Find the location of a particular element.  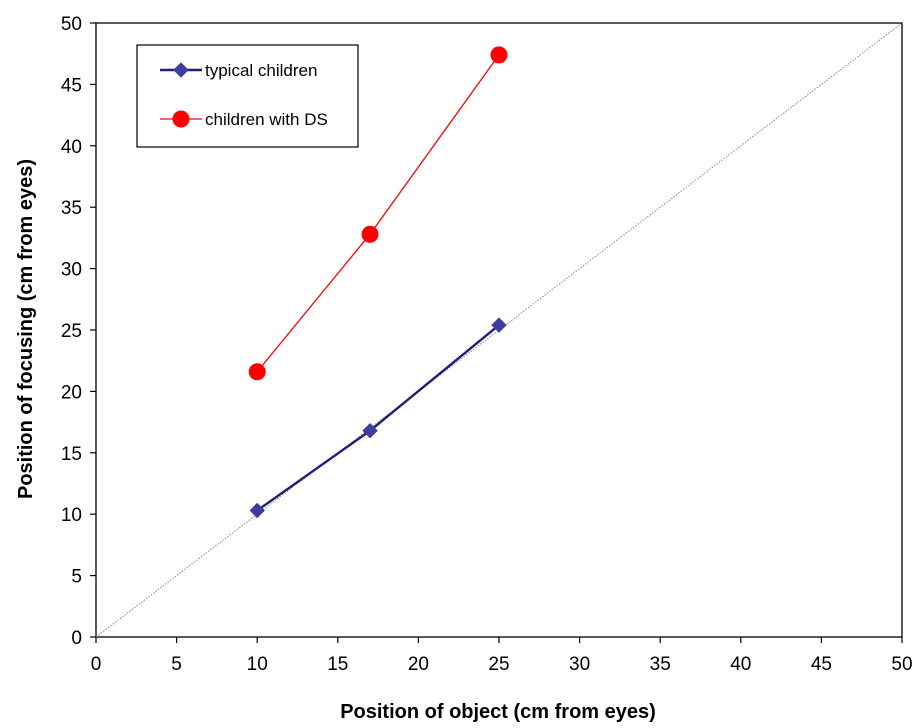

x-tick-label: 25 is located at coordinates (498, 664).